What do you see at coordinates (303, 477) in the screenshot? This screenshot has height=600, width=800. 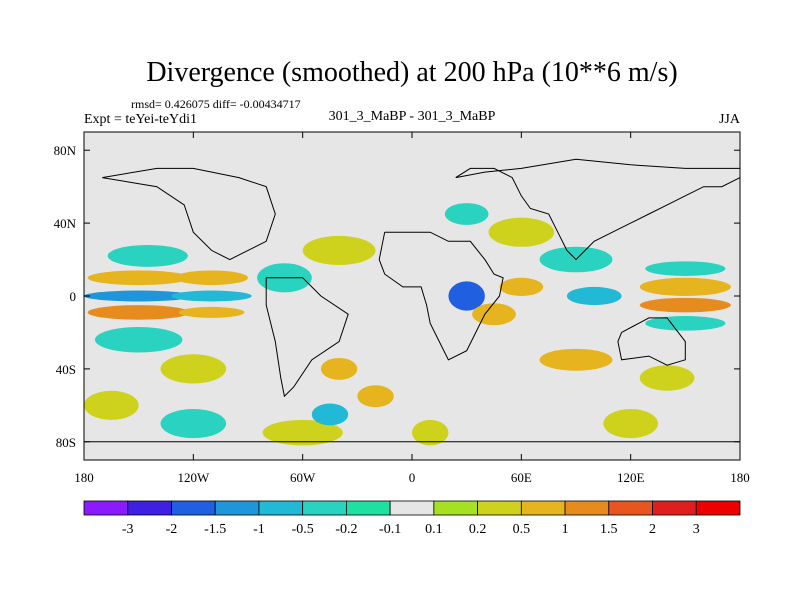 I see `x-tick-label: 60W` at bounding box center [303, 477].